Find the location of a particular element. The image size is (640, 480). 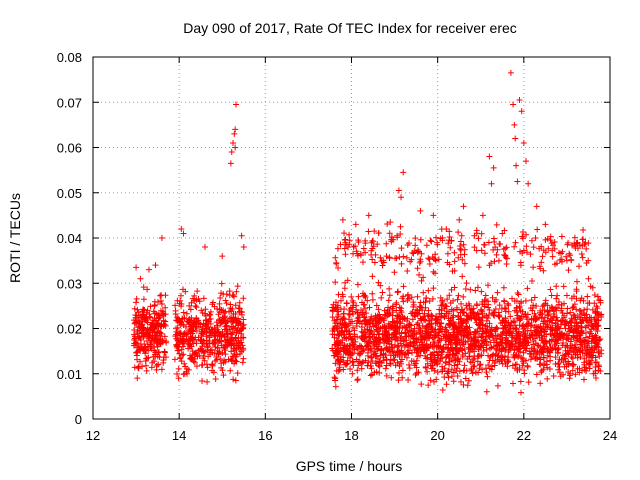

y-axis-label: ROTI / TECUs is located at coordinates (15, 238).